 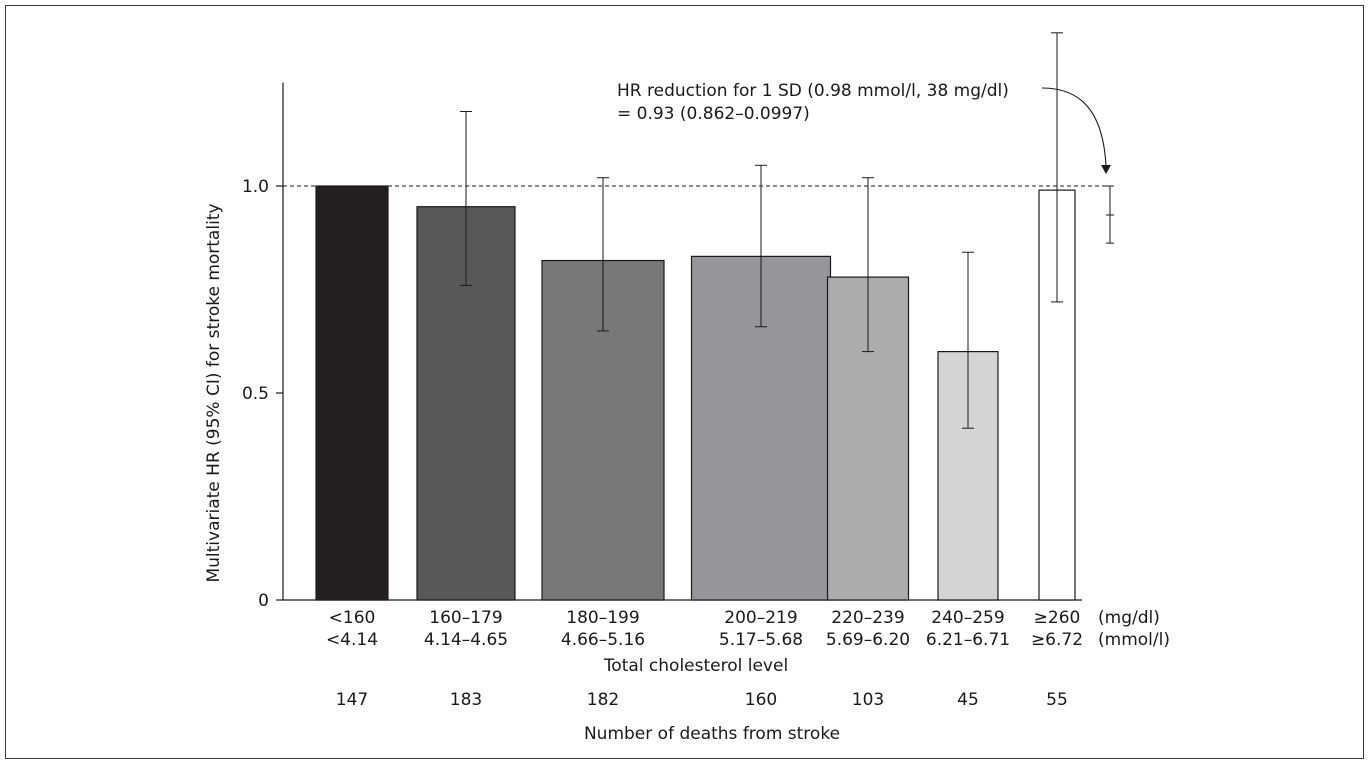 I want to click on death-count: 45, so click(x=968, y=700).